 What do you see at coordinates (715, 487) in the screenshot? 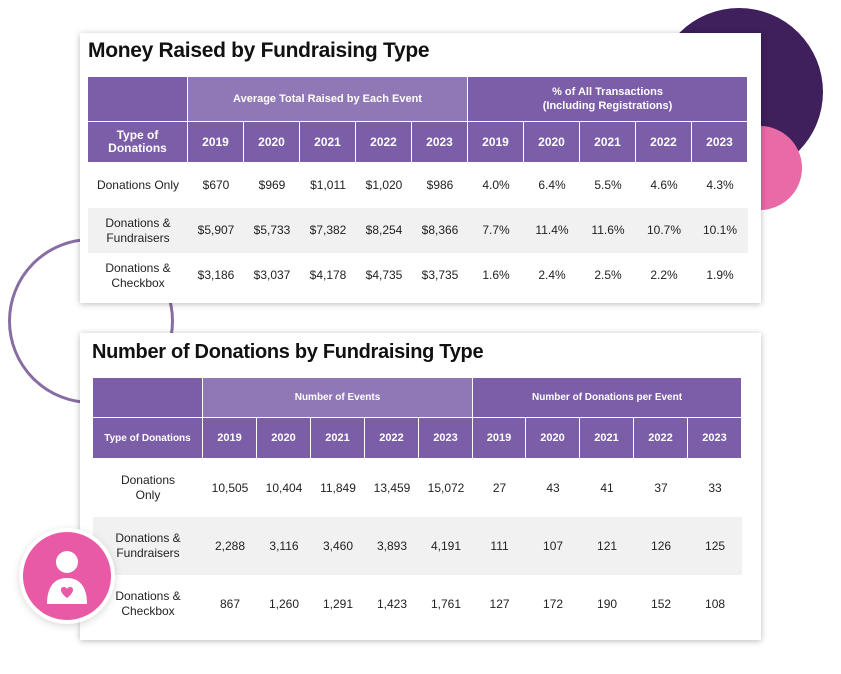
I see `per-event-cell: 33` at bounding box center [715, 487].